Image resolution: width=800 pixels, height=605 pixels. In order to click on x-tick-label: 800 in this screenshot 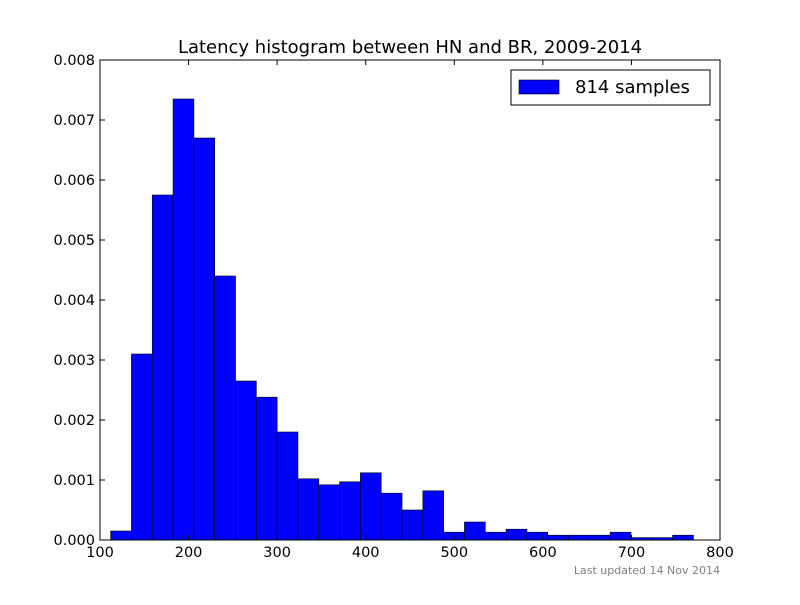, I will do `click(720, 553)`.